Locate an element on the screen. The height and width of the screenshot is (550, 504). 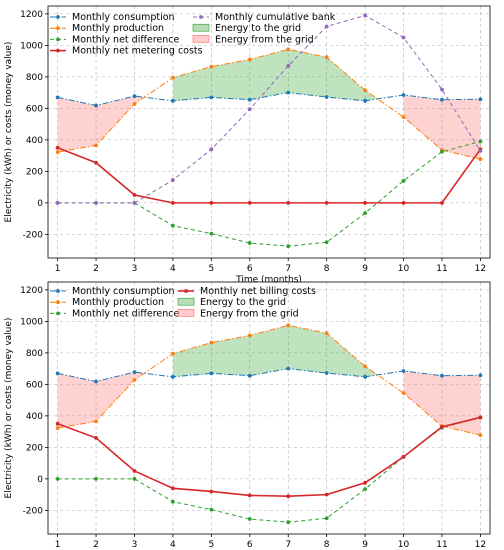
y-tick-label: 800 is located at coordinates (34, 78).